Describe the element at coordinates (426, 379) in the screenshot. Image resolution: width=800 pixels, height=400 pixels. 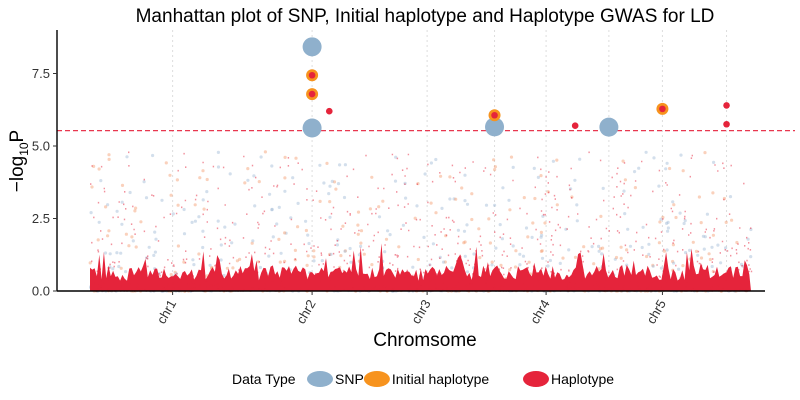
I see `legend-key-initial-haplotype: Initial haplotype` at that location.